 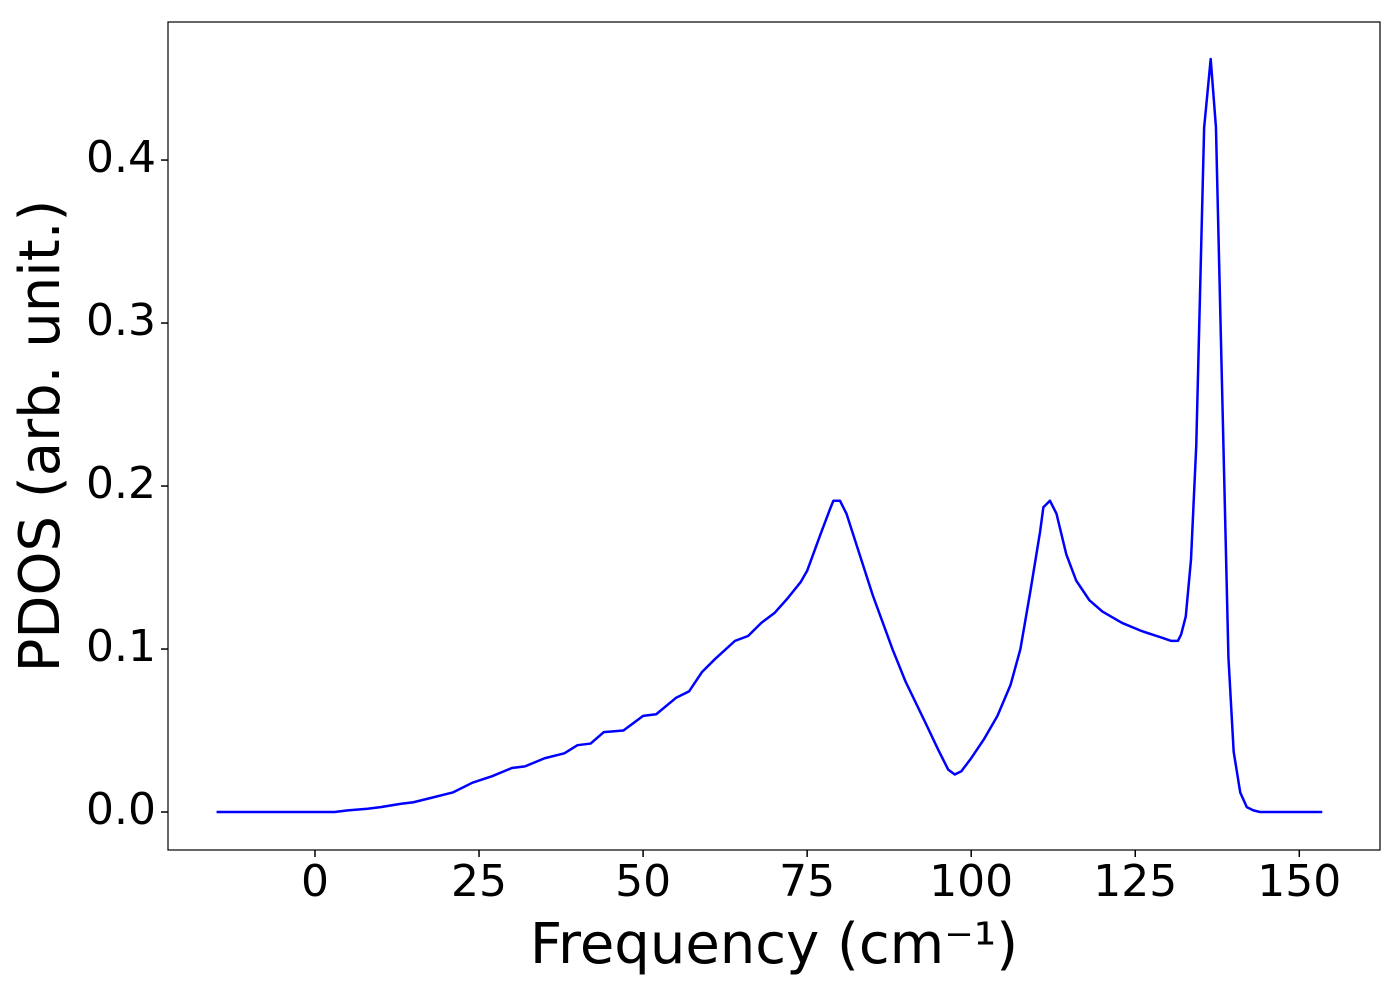 I want to click on y-tick-label: 0.0, so click(x=121, y=809).